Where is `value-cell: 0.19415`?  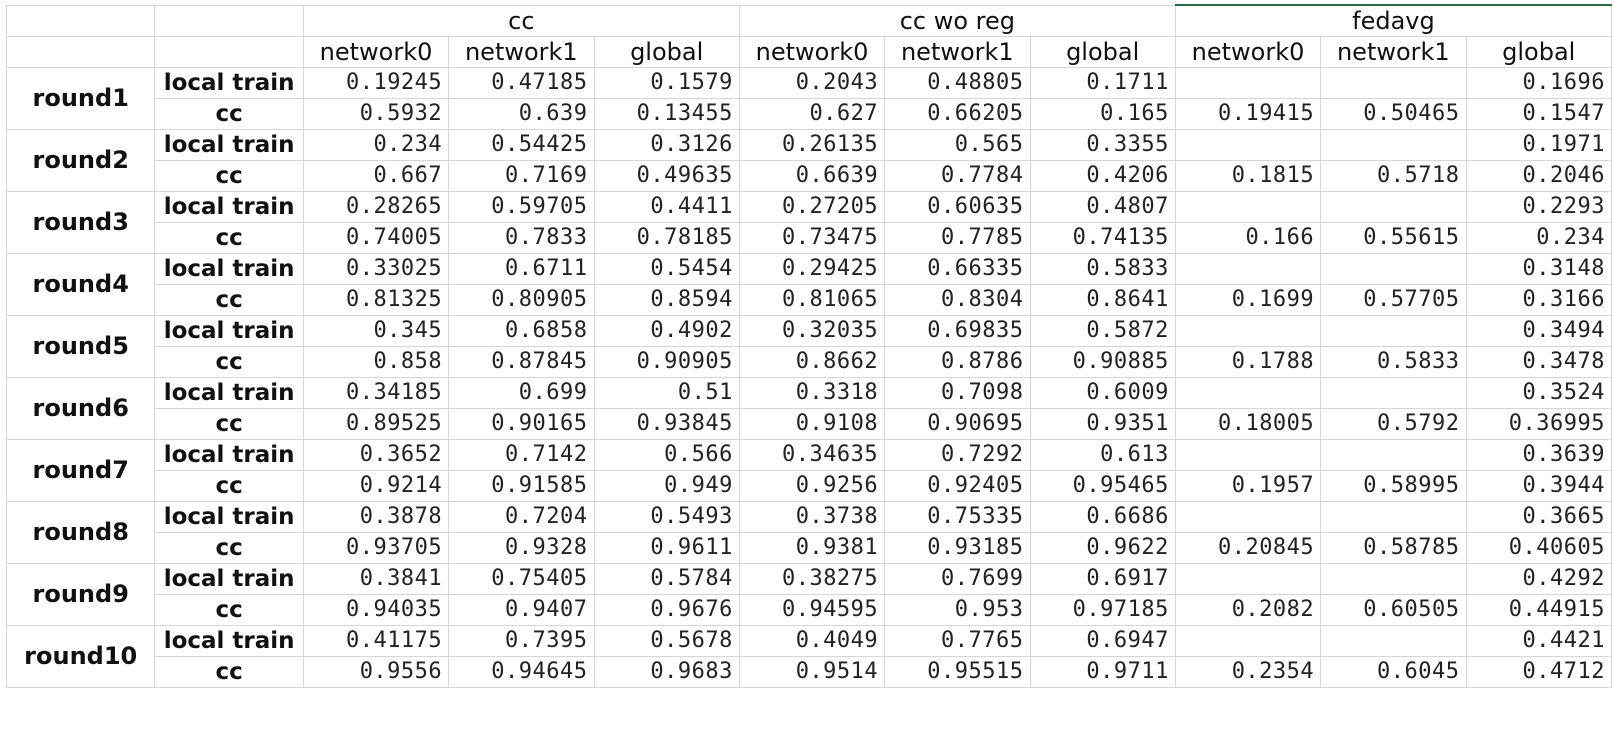 value-cell: 0.19415 is located at coordinates (1248, 113).